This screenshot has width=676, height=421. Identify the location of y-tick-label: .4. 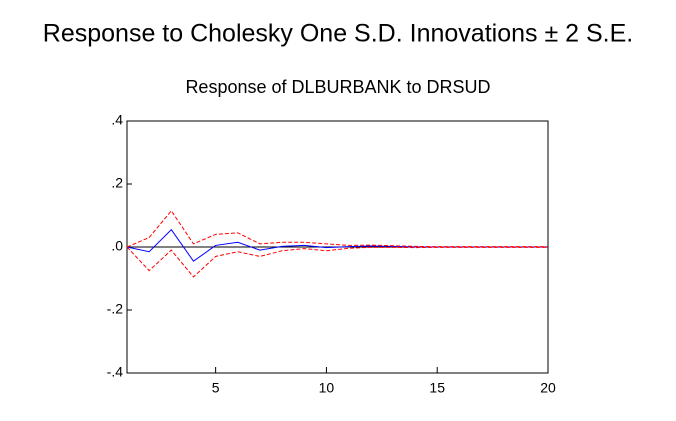
(117, 120).